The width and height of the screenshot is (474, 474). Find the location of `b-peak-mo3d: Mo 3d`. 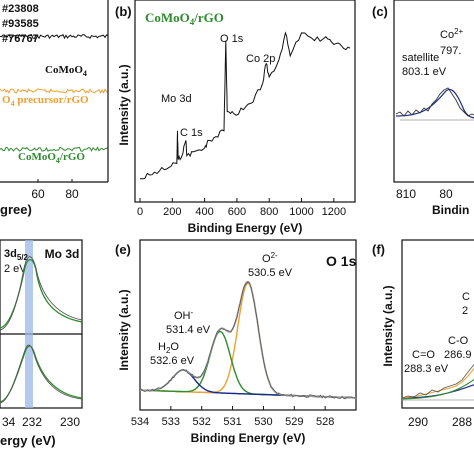

b-peak-mo3d: Mo 3d is located at coordinates (176, 99).